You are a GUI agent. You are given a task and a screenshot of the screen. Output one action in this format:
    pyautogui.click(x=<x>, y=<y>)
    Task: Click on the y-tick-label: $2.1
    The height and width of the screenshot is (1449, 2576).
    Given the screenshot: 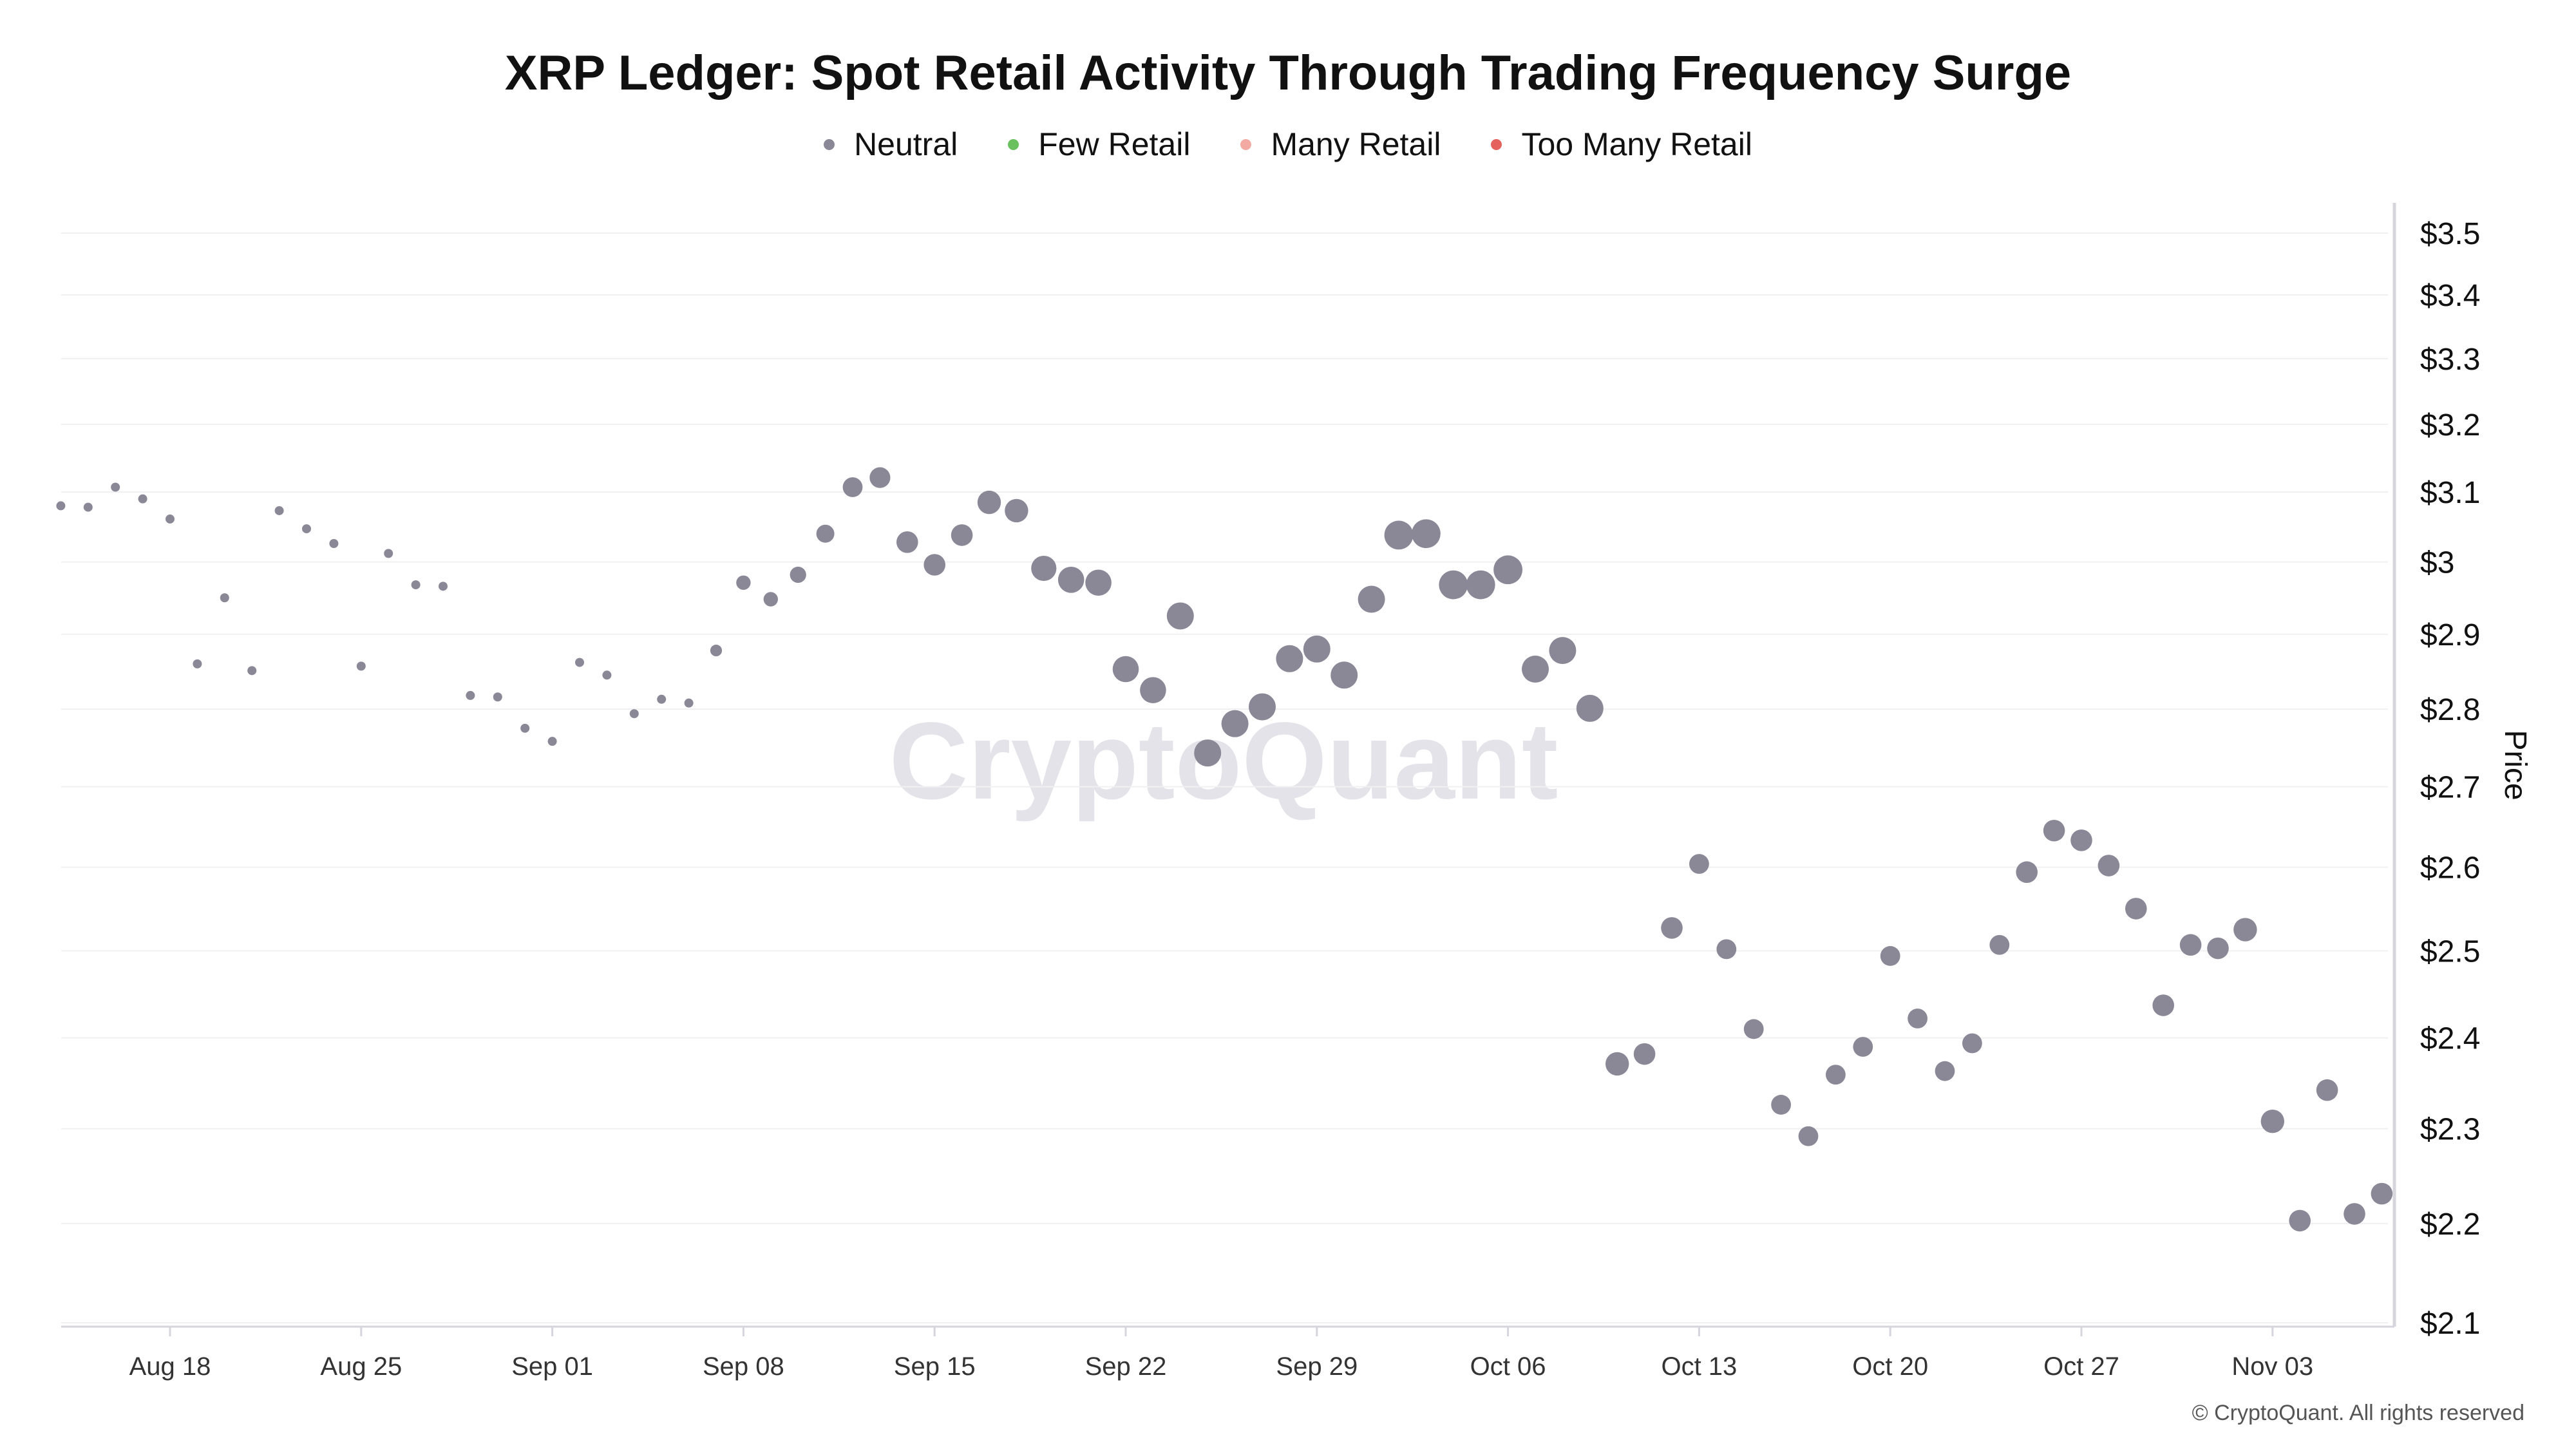 What is the action you would take?
    pyautogui.click(x=2450, y=1324)
    